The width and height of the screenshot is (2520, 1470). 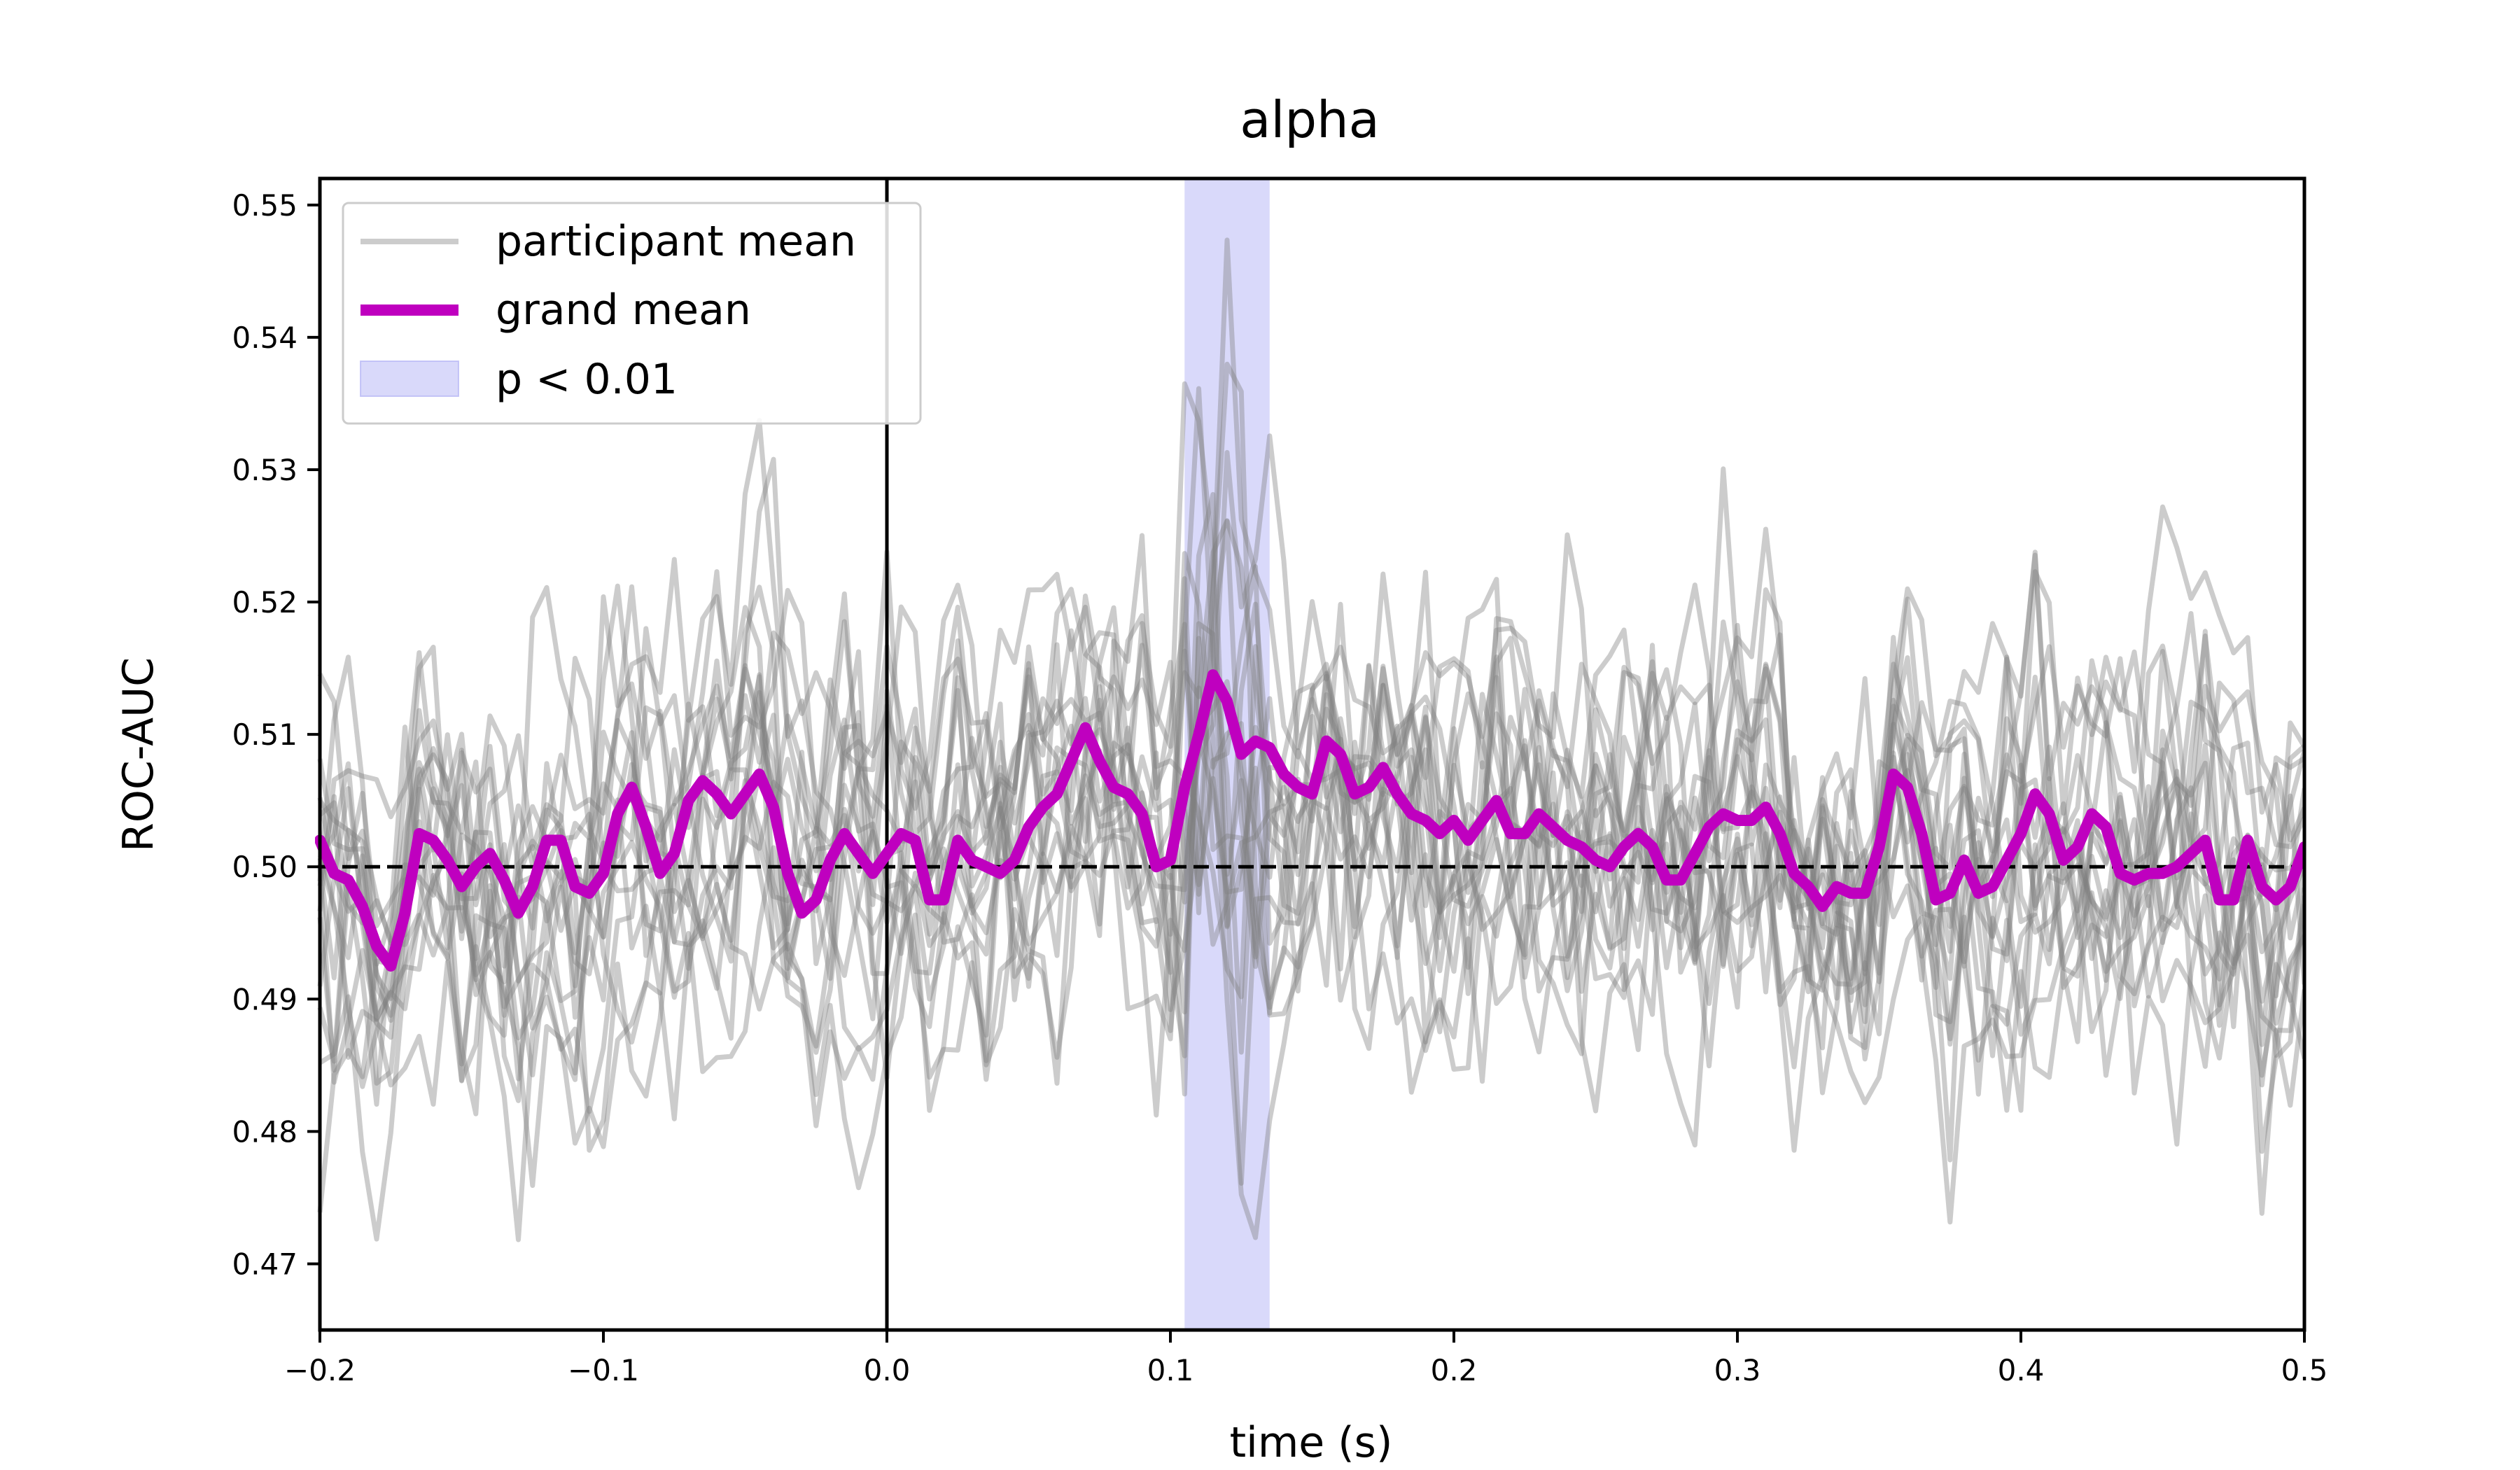 What do you see at coordinates (265, 470) in the screenshot?
I see `y-tick-label: 0.53` at bounding box center [265, 470].